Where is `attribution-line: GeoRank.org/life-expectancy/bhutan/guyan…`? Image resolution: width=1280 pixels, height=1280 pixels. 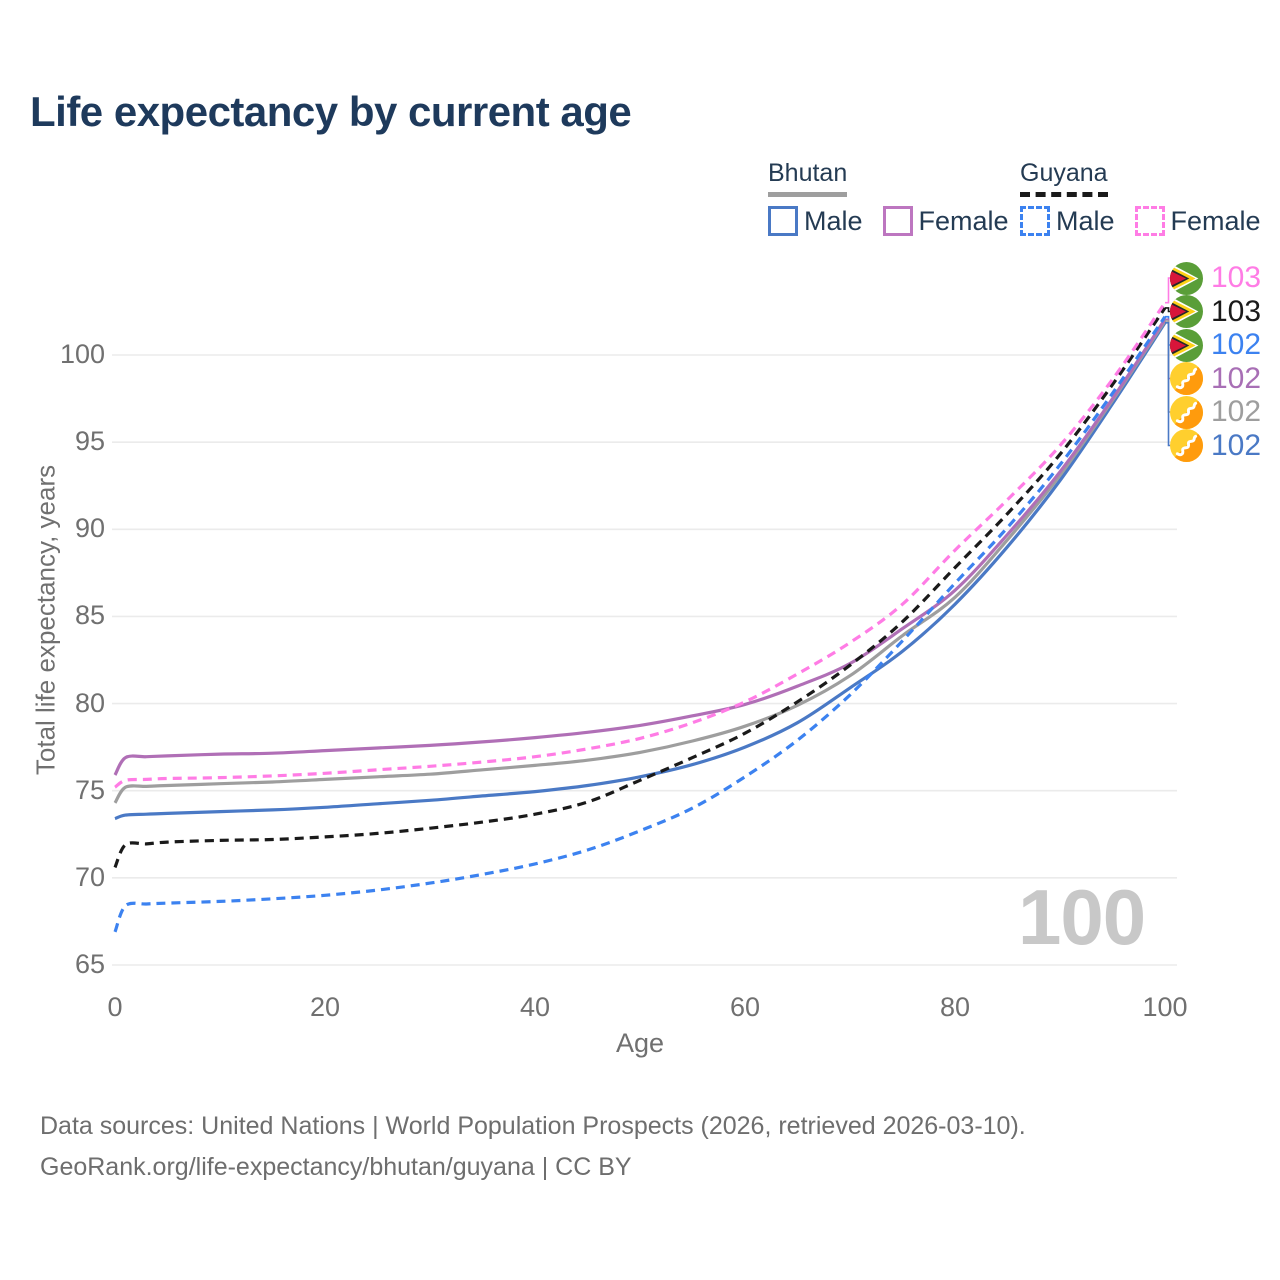 attribution-line: GeoRank.org/life-expectancy/bhutan/guyan… is located at coordinates (336, 1167).